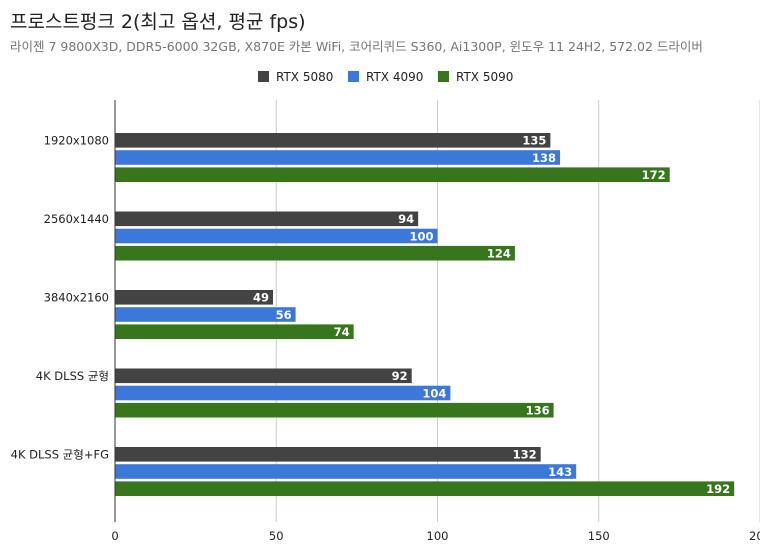 This screenshot has width=760, height=550. Describe the element at coordinates (76, 141) in the screenshot. I see `category-label: 1920x1080` at that location.